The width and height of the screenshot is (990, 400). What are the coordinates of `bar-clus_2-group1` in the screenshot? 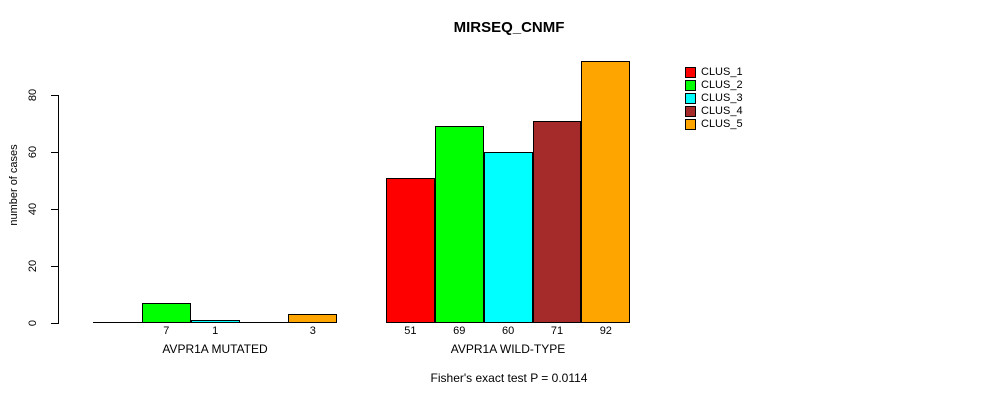 It's located at (166, 313).